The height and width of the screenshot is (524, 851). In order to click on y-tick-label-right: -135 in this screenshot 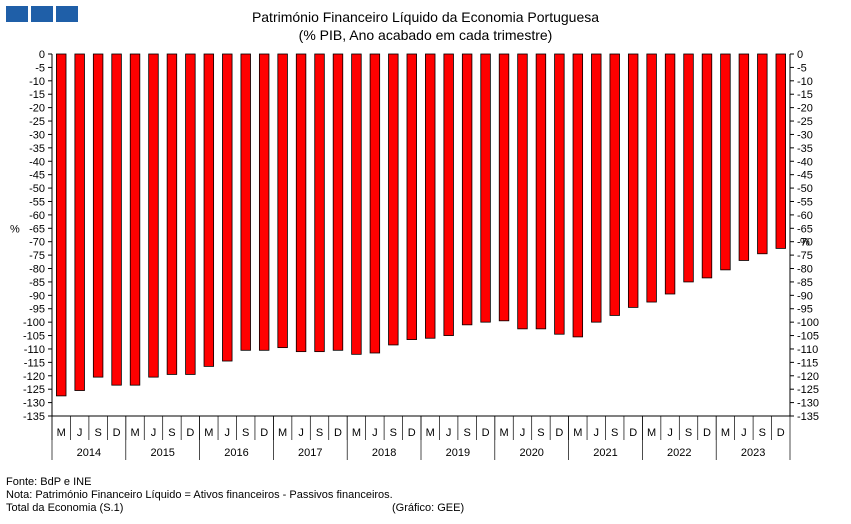, I will do `click(808, 417)`.